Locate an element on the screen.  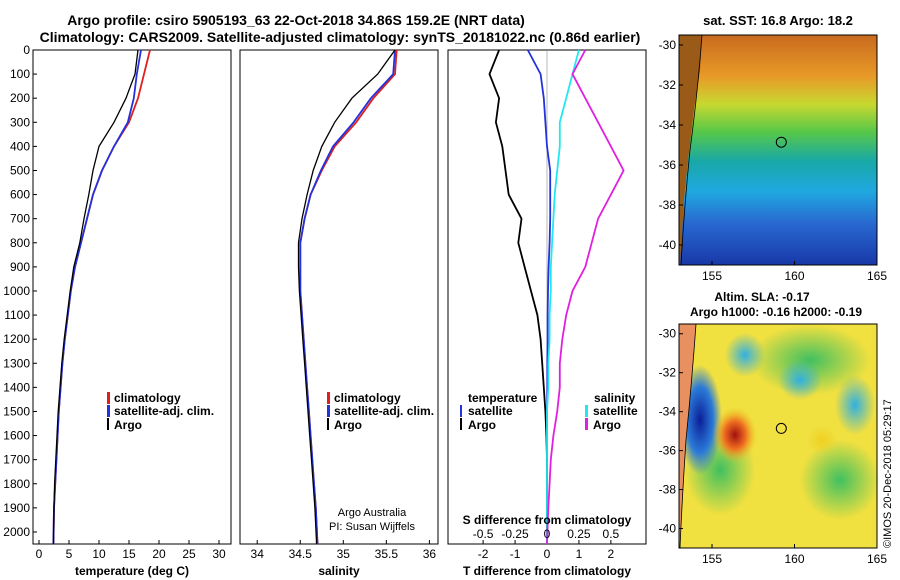
sst-map-title: sat. SST: 16.8 Argo: 18.2 is located at coordinates (778, 20).